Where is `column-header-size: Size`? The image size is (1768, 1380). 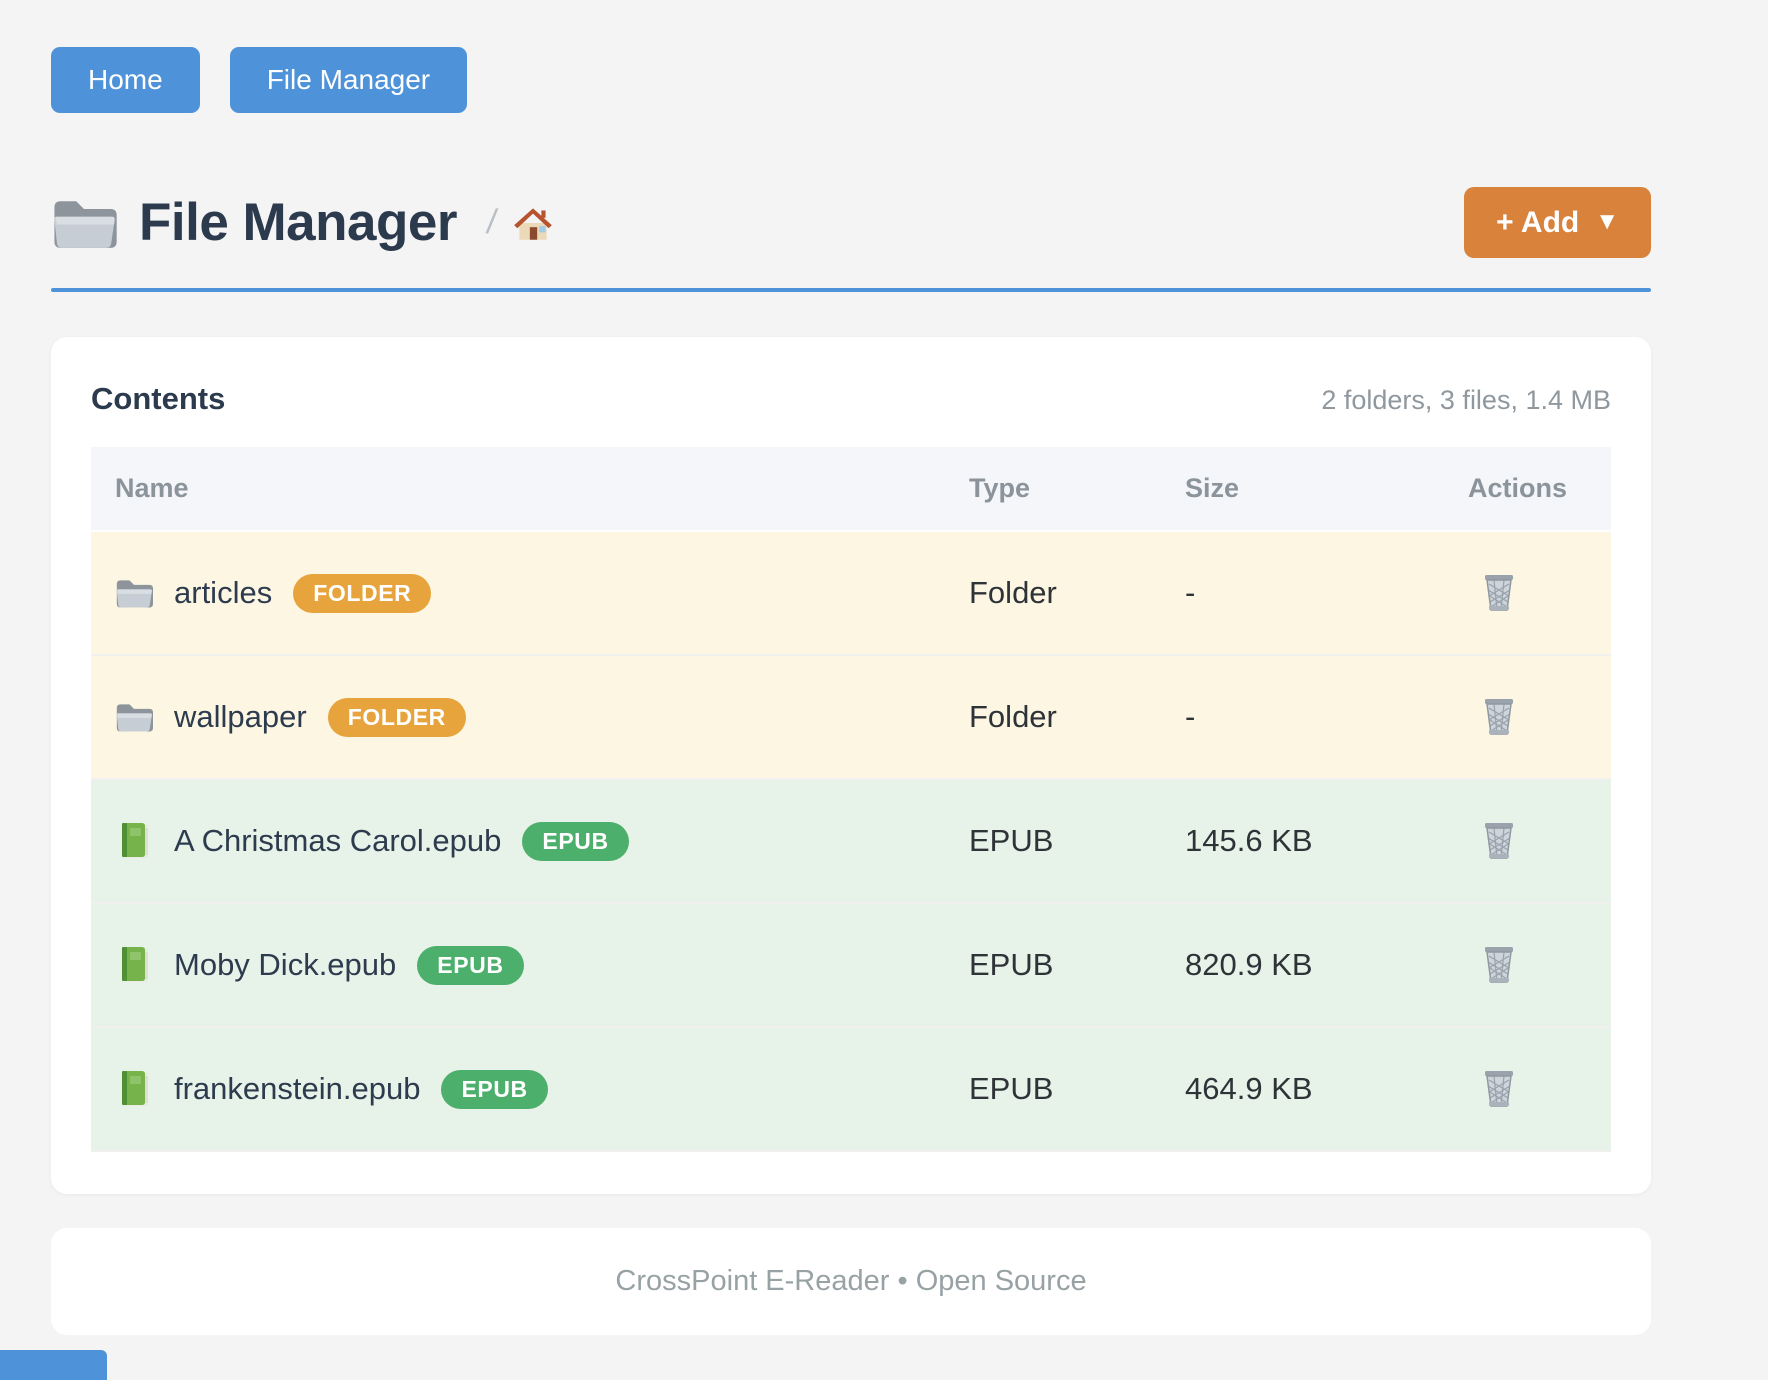 column-header-size: Size is located at coordinates (1326, 490).